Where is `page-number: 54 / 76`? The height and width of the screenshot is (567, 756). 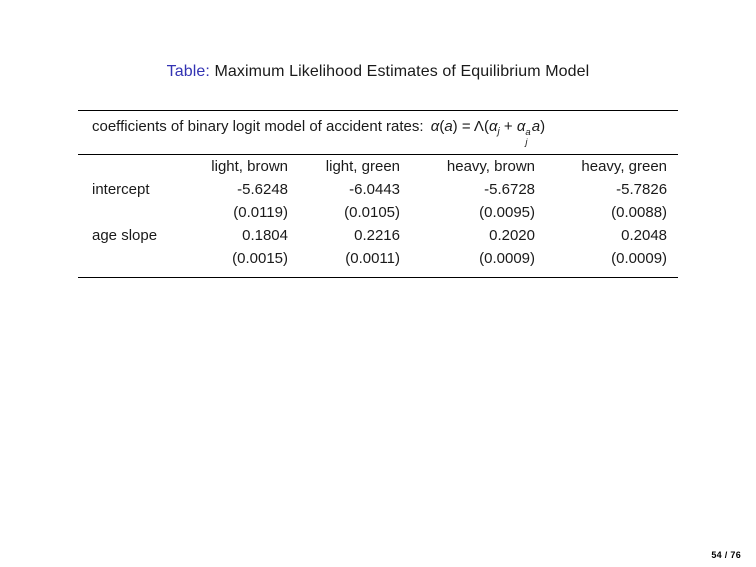
page-number: 54 / 76 is located at coordinates (726, 555).